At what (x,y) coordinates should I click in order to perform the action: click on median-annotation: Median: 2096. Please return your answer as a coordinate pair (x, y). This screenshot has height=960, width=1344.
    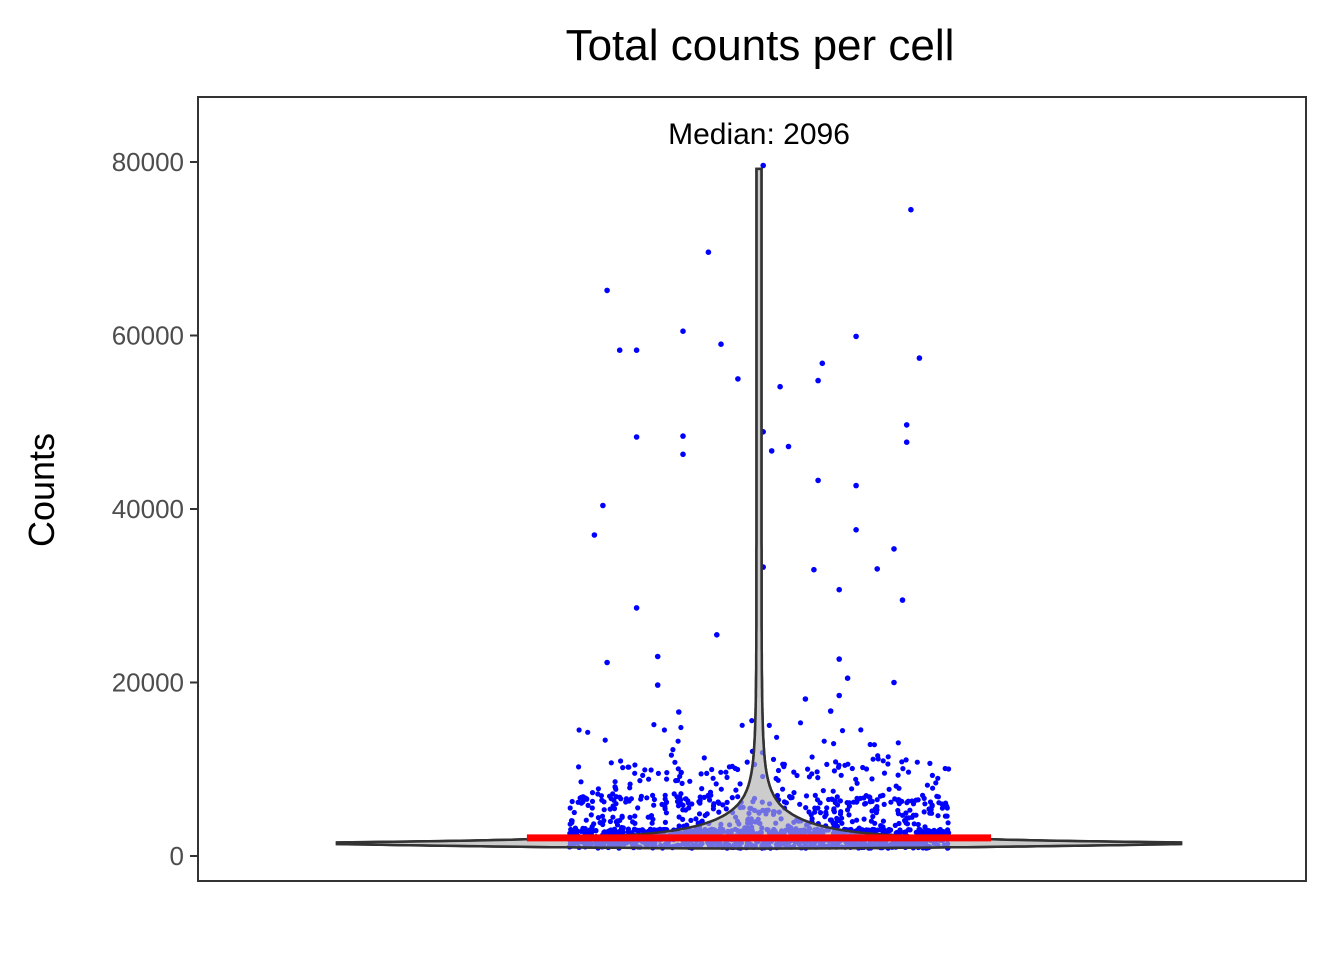
    Looking at the image, I should click on (759, 134).